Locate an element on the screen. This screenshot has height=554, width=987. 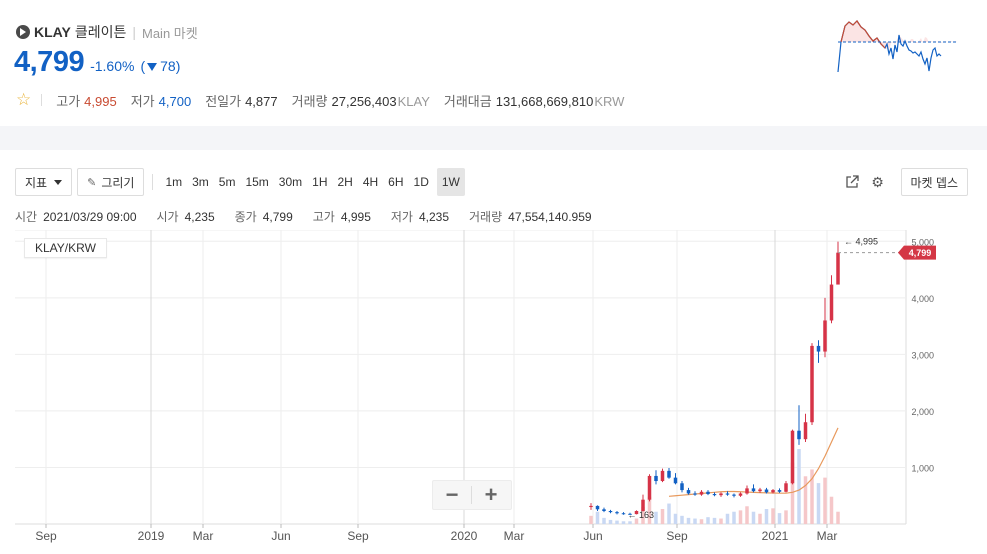
ohlc-low: 저가 4,235 is located at coordinates (420, 216).